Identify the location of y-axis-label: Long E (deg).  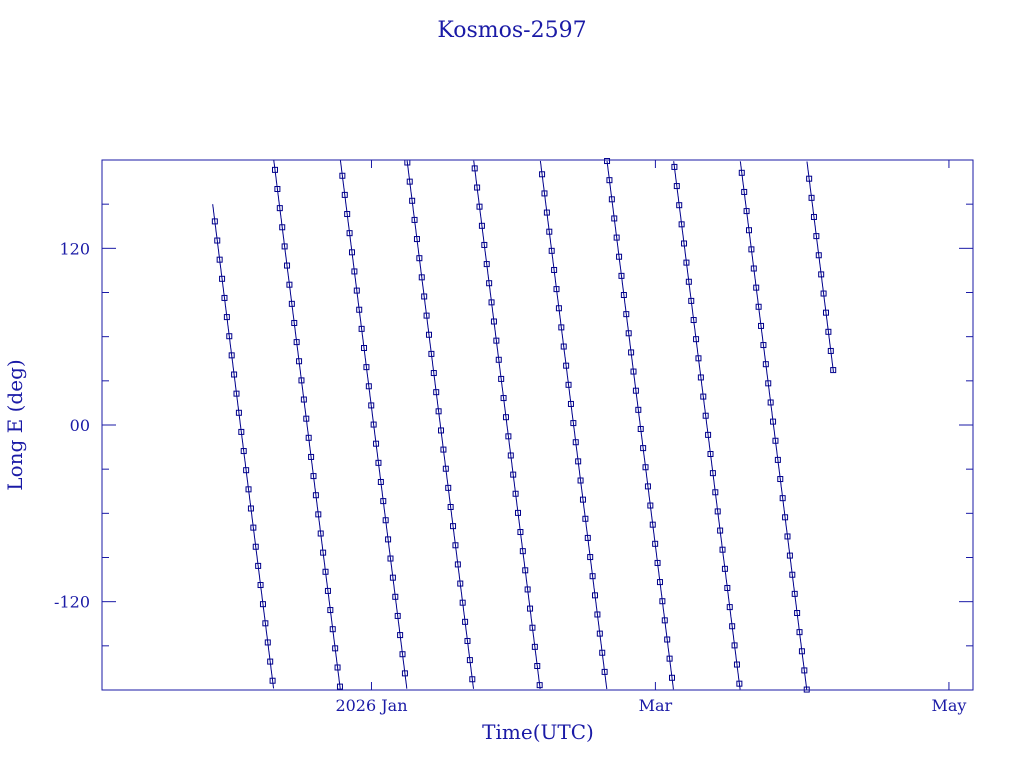
(15, 424).